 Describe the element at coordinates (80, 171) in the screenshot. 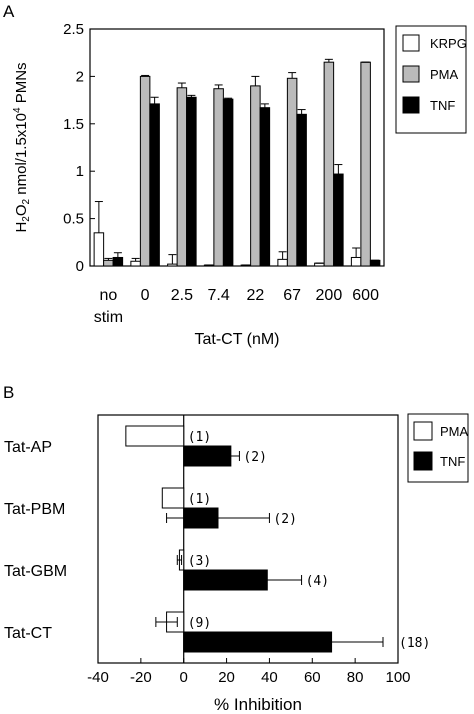

I see `y-tick-label: 1` at that location.